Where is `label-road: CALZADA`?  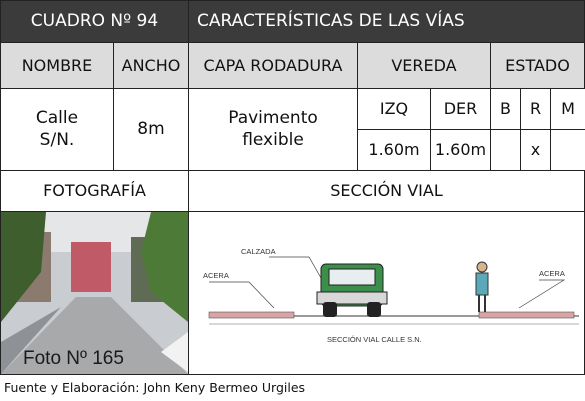
label-road: CALZADA is located at coordinates (258, 251).